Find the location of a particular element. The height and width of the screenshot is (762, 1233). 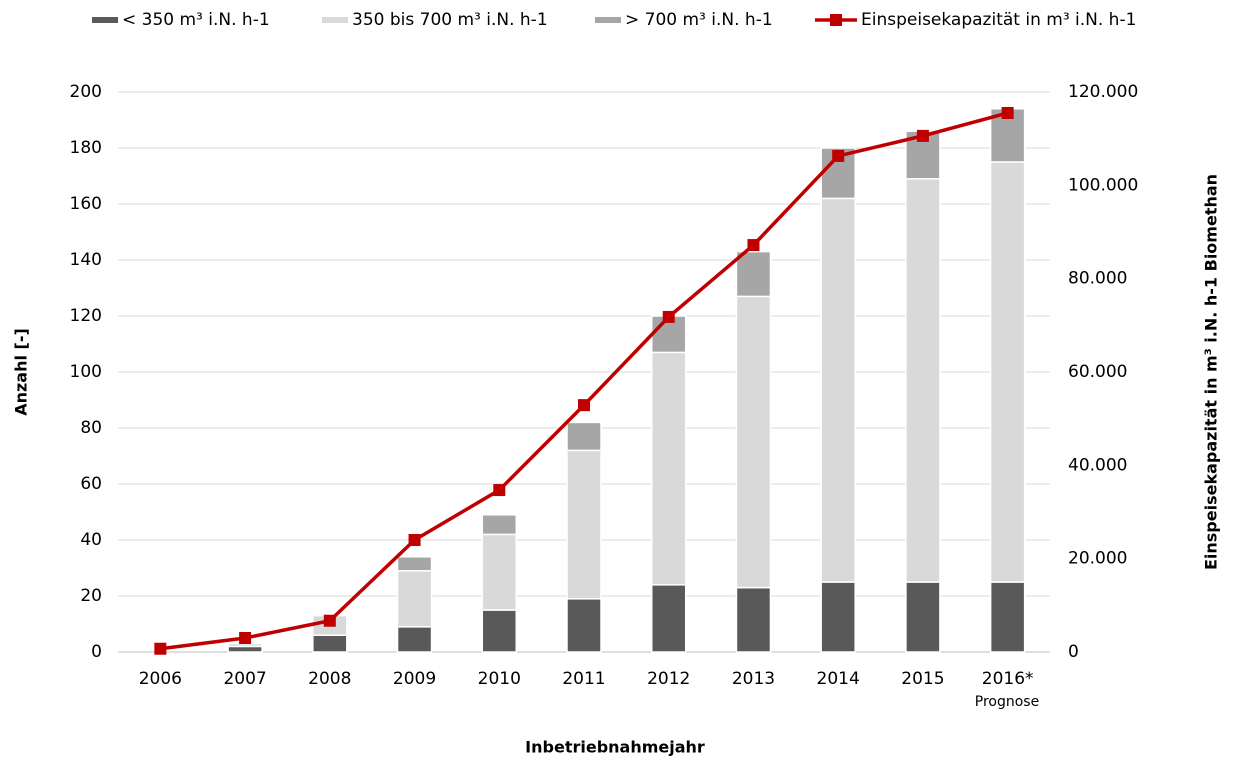

y-axis-label: Anzahl [-] is located at coordinates (21, 372).